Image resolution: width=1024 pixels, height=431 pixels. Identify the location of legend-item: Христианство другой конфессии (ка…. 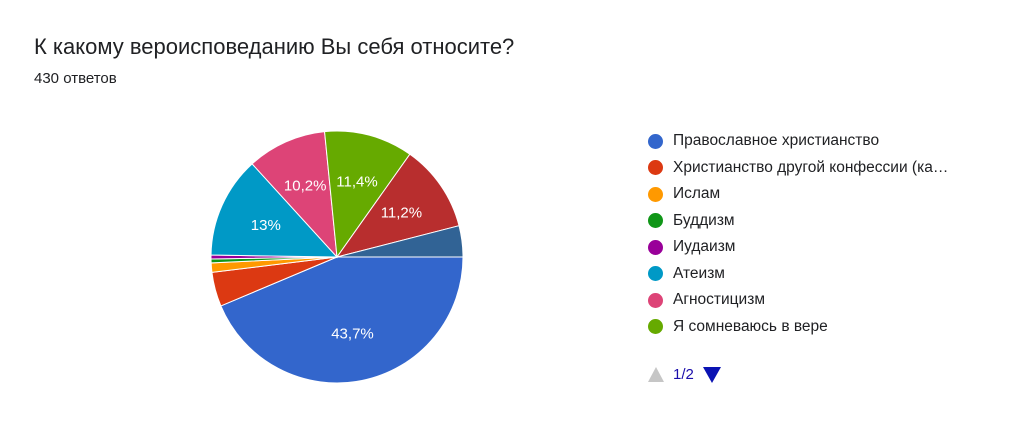
(813, 168).